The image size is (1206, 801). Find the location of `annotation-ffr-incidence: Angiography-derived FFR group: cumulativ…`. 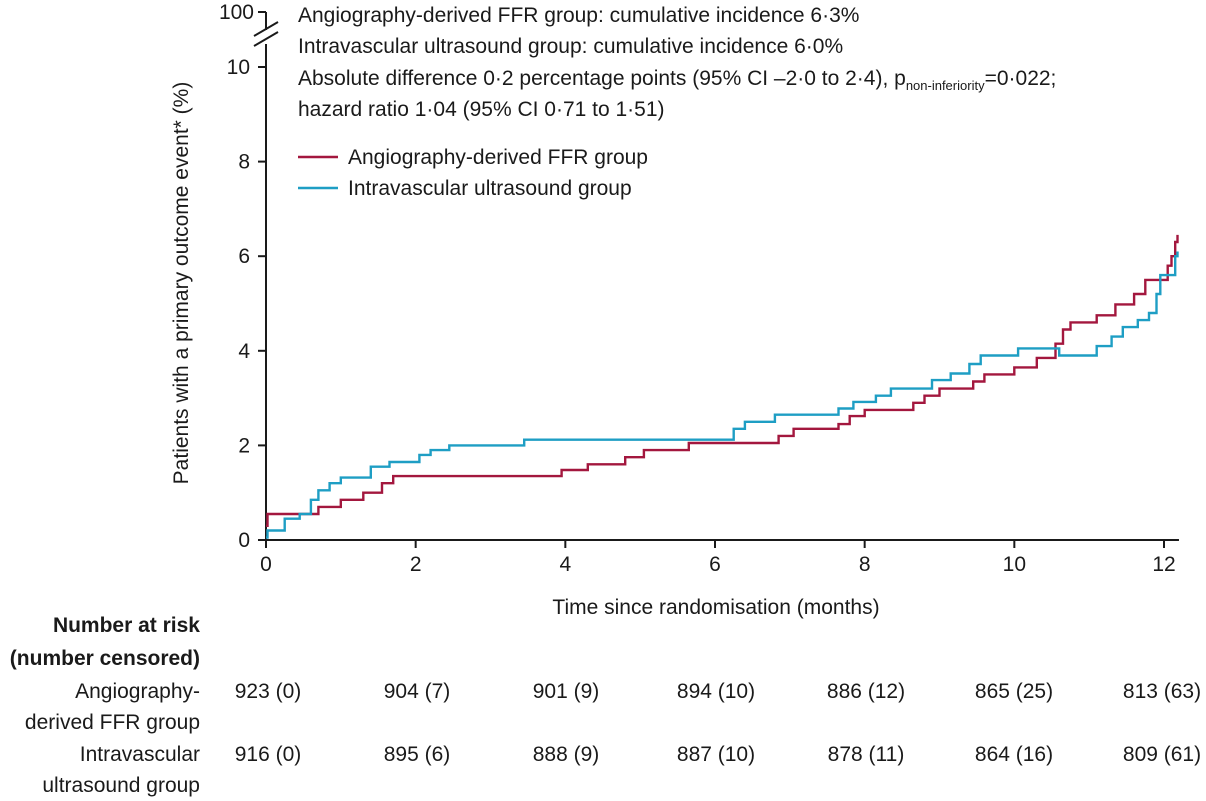

annotation-ffr-incidence: Angiography-derived FFR group: cumulativ… is located at coordinates (578, 15).